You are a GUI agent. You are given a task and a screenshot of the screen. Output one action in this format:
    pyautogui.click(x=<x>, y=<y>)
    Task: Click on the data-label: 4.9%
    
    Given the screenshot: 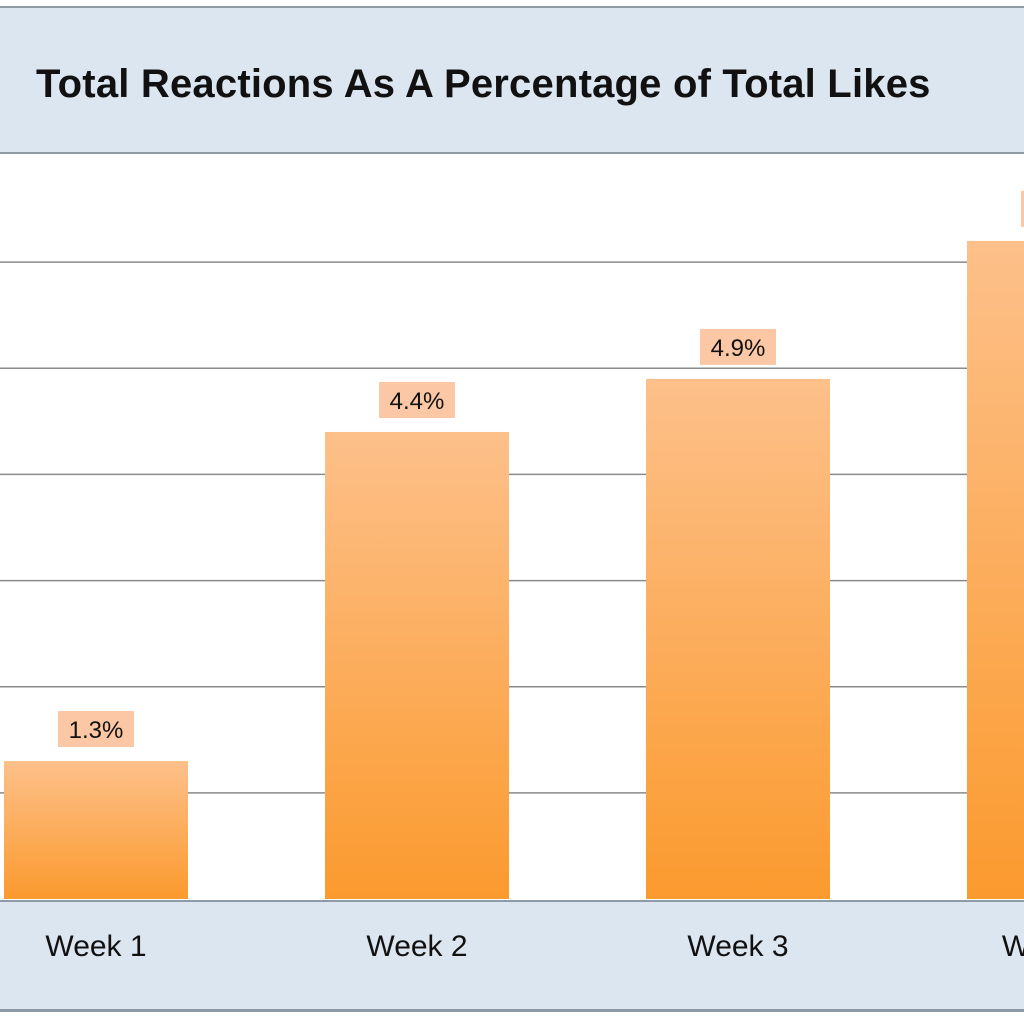 What is the action you would take?
    pyautogui.click(x=738, y=348)
    